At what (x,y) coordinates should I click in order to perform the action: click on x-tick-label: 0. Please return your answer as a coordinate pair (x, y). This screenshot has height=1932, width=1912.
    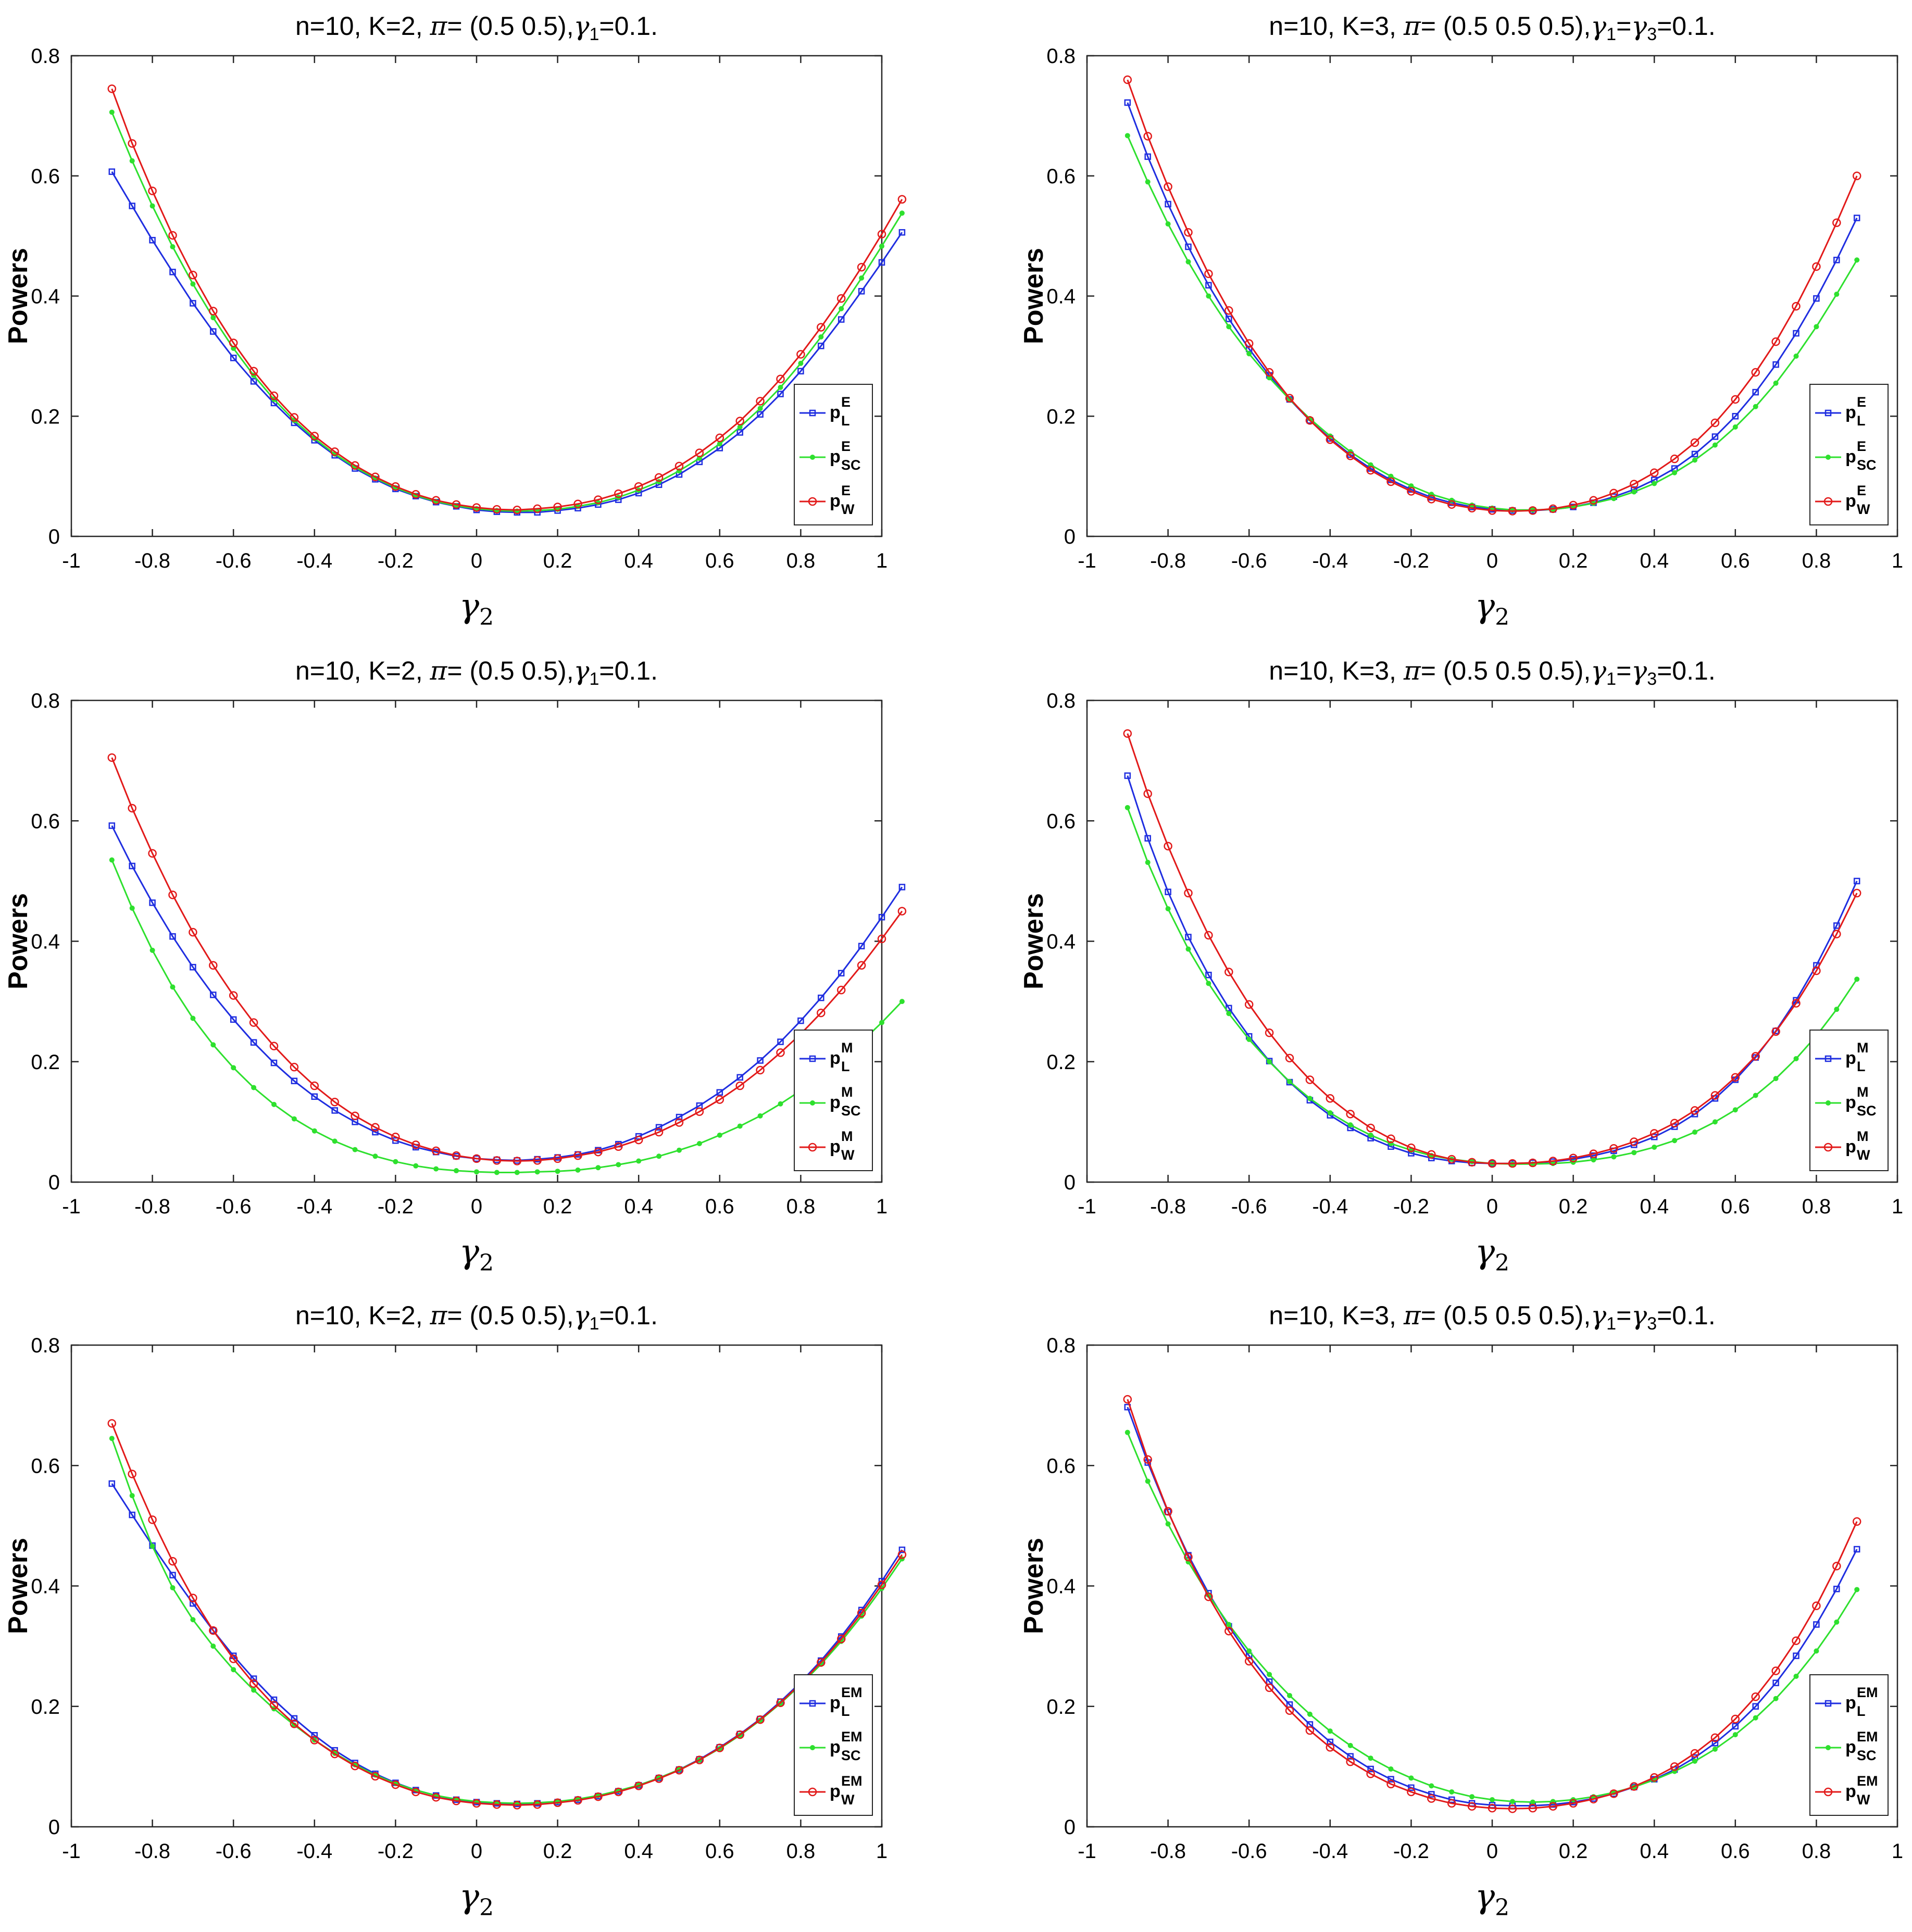
    Looking at the image, I should click on (477, 1852).